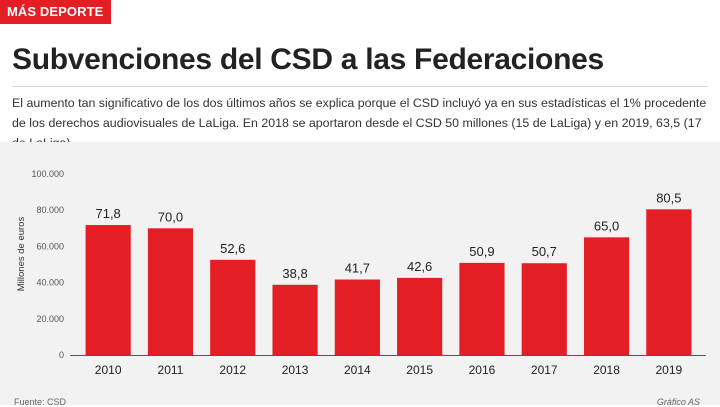 This screenshot has width=720, height=407. Describe the element at coordinates (606, 370) in the screenshot. I see `x-tick-label: 2018` at that location.